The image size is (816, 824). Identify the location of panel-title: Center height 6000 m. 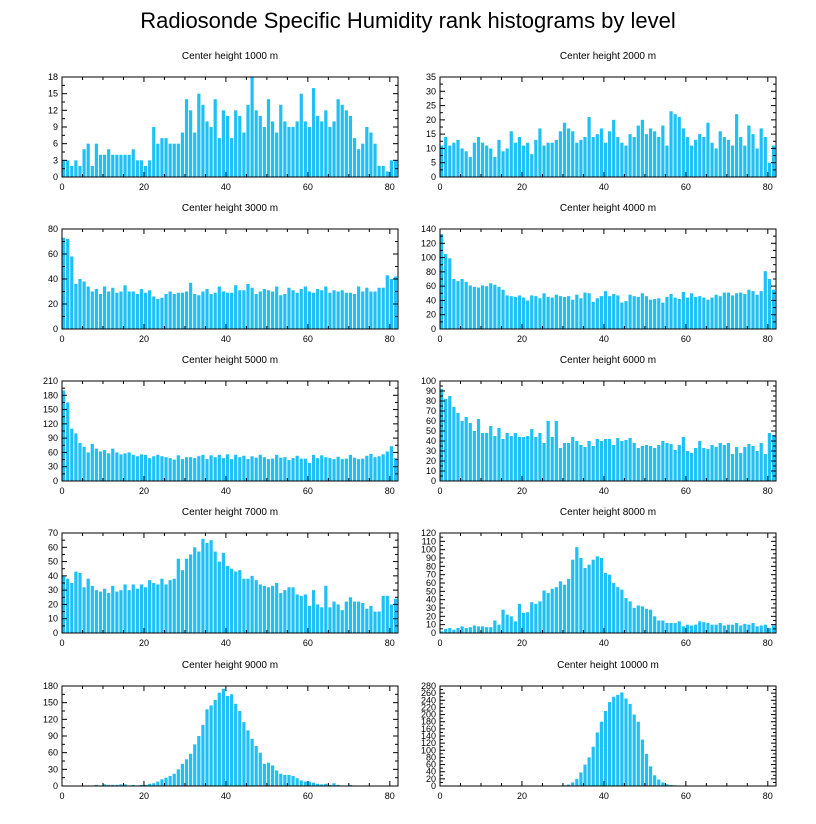
(608, 360).